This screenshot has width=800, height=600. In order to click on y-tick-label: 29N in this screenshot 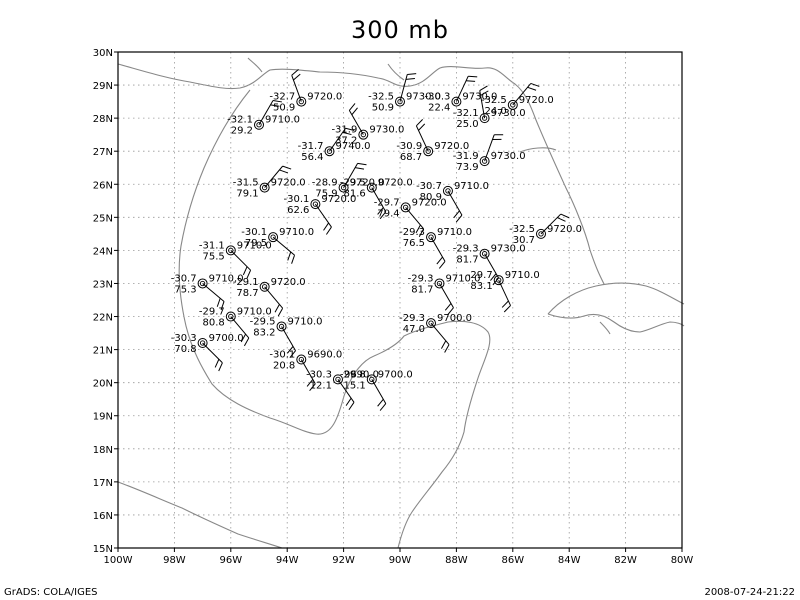, I will do `click(103, 86)`.